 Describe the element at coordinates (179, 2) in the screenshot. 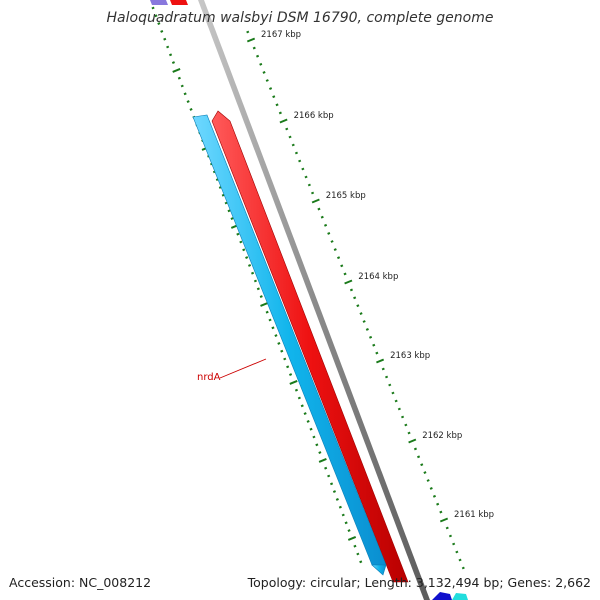

I see `gene-red-partial-top` at that location.